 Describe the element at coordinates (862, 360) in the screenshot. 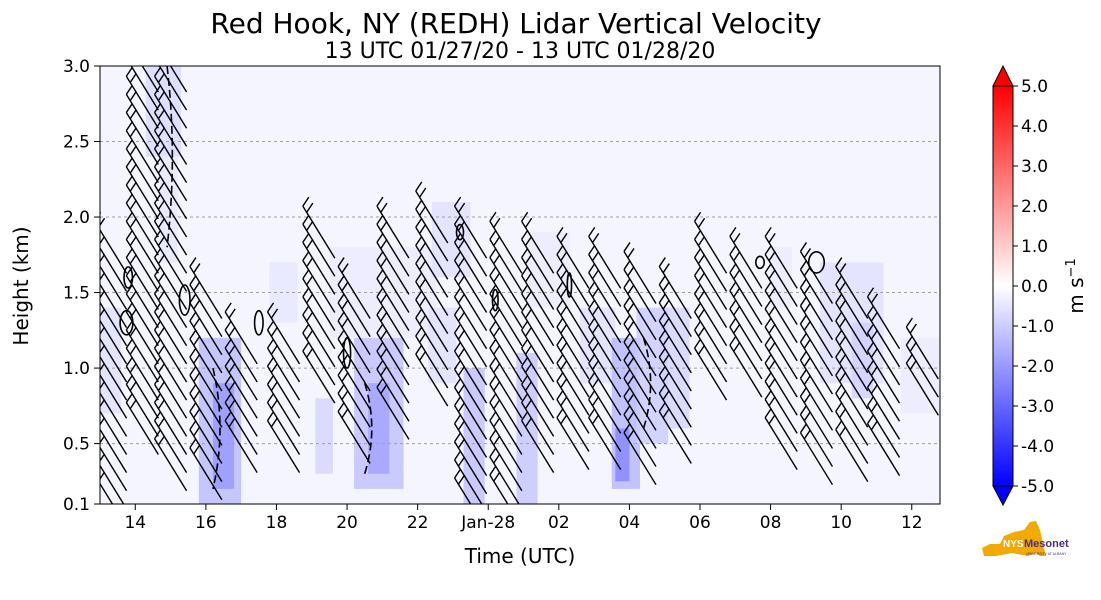

I see `velocity-cell` at that location.